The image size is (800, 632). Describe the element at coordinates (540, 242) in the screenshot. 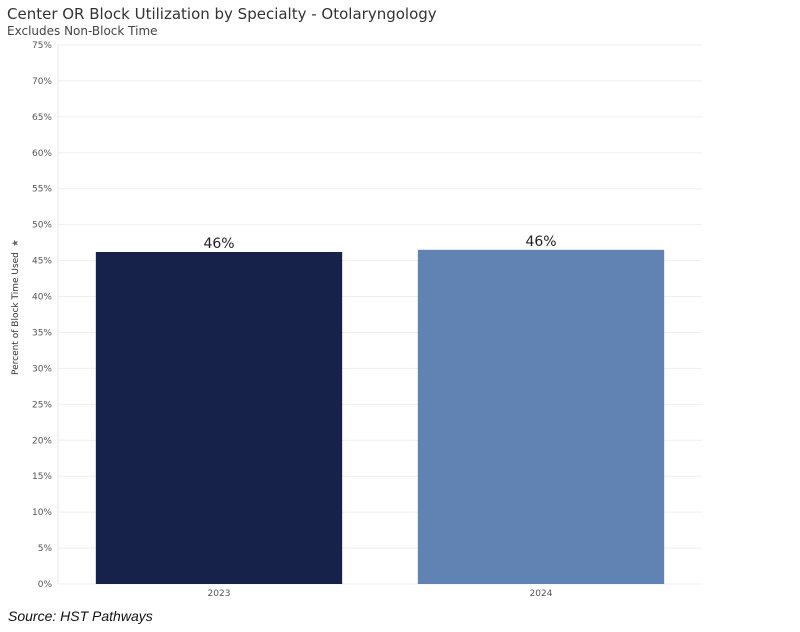

I see `data-label-2024: 46%` at that location.